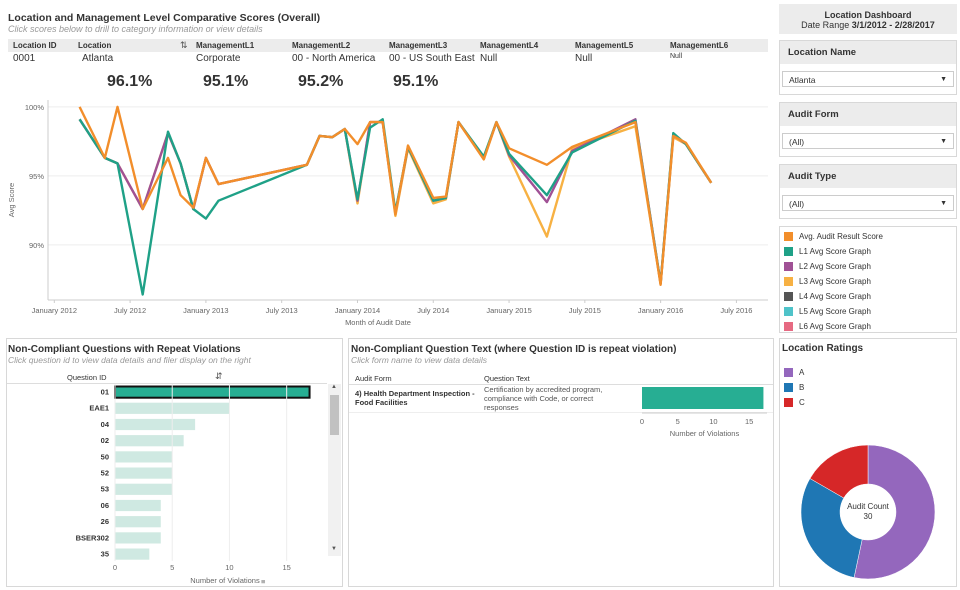 The height and width of the screenshot is (590, 960). What do you see at coordinates (219, 376) in the screenshot?
I see `sort-icon: ⇵` at bounding box center [219, 376].